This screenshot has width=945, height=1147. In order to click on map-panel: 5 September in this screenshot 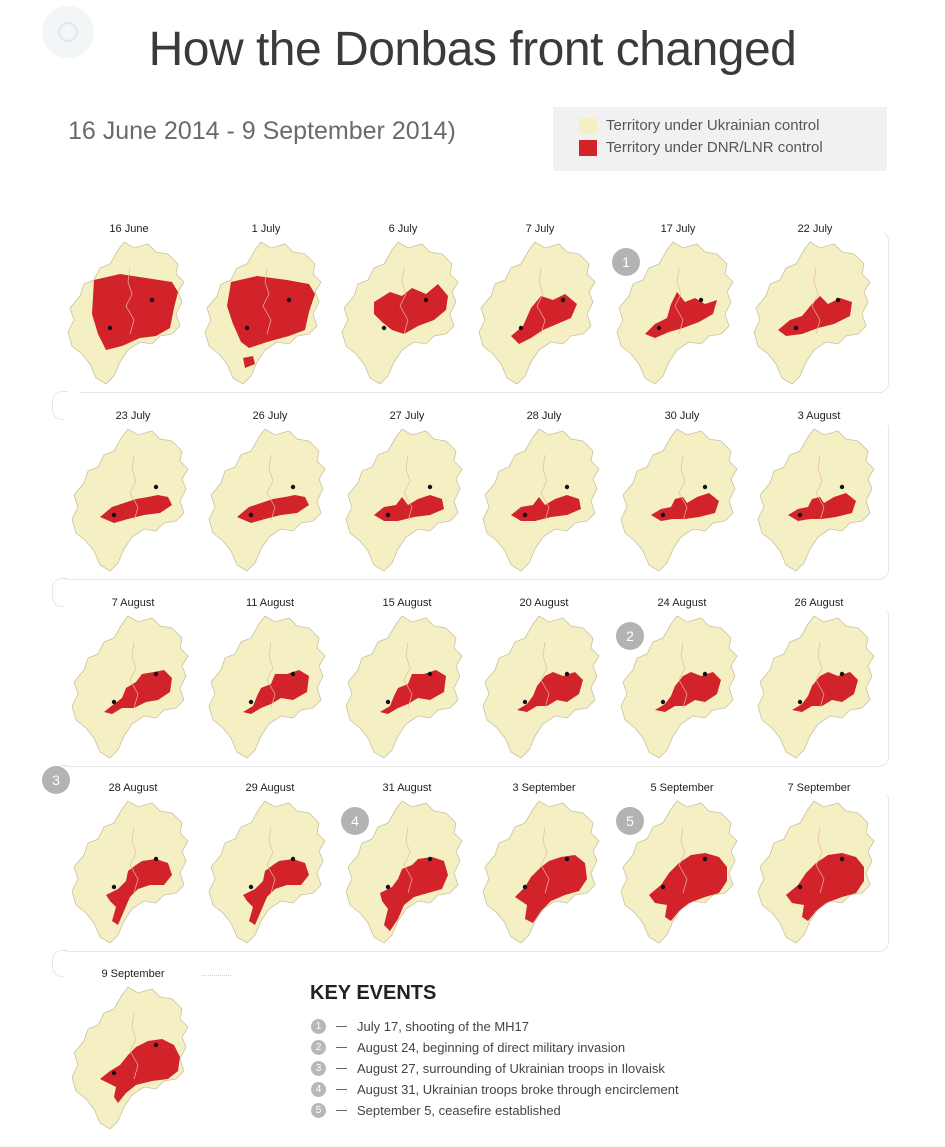, I will do `click(682, 871)`.